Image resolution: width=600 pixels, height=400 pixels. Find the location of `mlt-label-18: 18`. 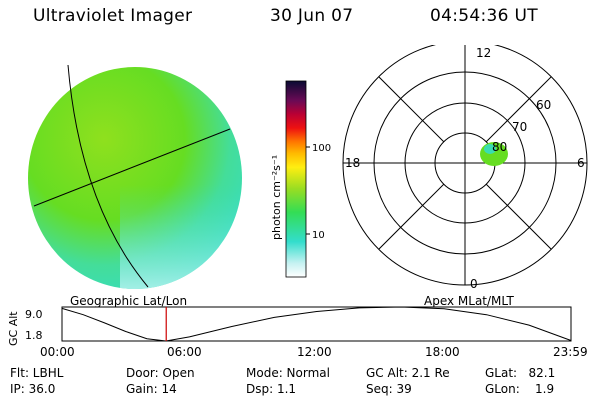

mlt-label-18: 18 is located at coordinates (352, 163).